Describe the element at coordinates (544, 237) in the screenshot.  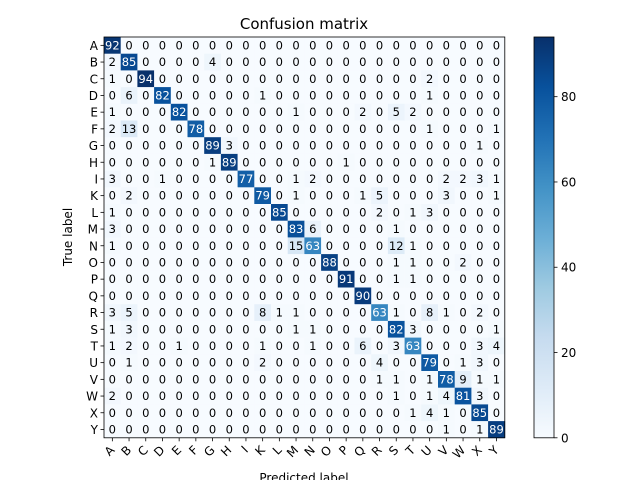
I see `colorbar-gradient` at that location.